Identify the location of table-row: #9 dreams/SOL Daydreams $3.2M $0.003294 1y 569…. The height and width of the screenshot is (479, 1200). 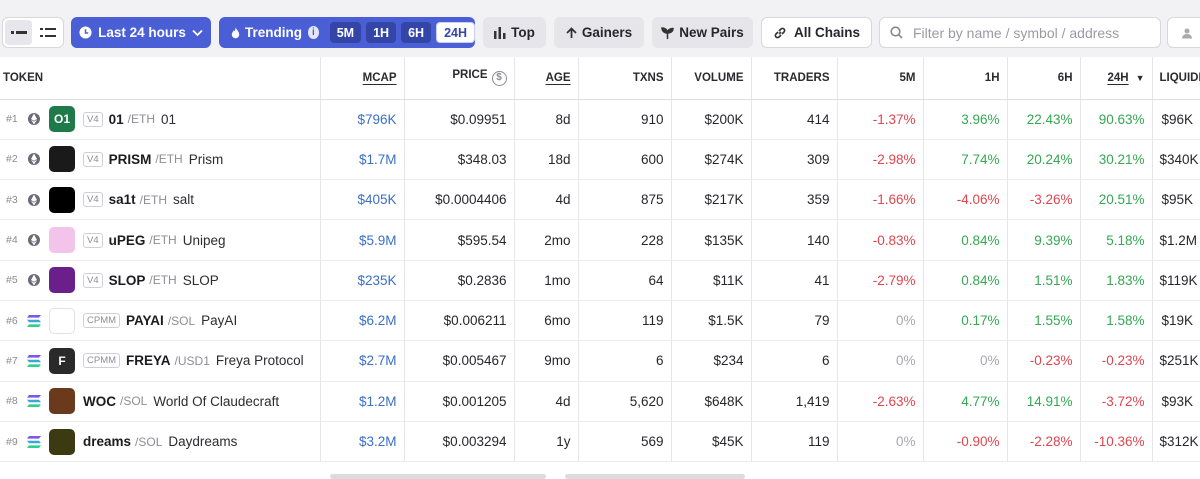
(600, 442).